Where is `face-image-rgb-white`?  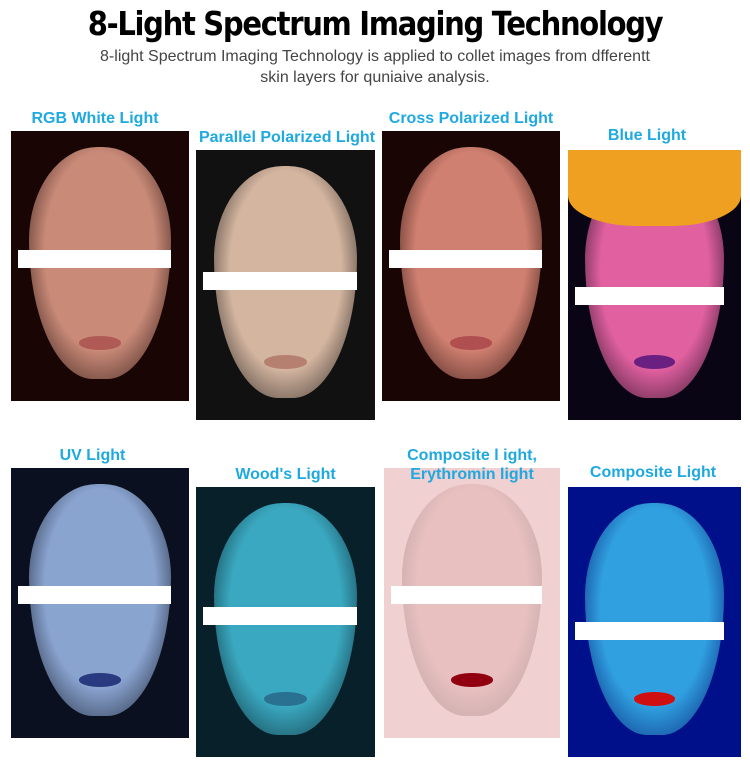
face-image-rgb-white is located at coordinates (100, 266).